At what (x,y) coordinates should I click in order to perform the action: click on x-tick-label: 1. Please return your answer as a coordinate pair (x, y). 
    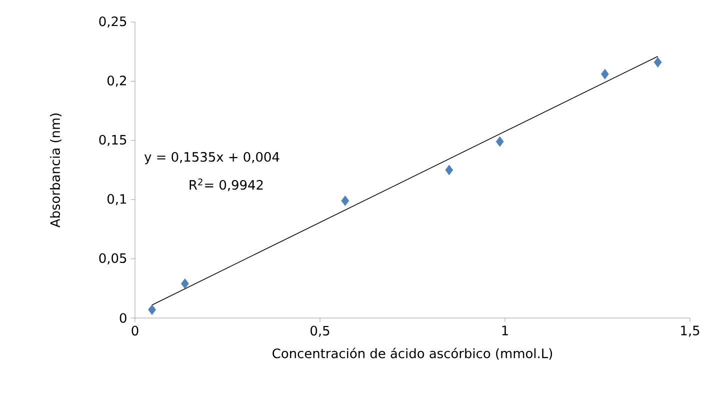
    Looking at the image, I should click on (505, 331).